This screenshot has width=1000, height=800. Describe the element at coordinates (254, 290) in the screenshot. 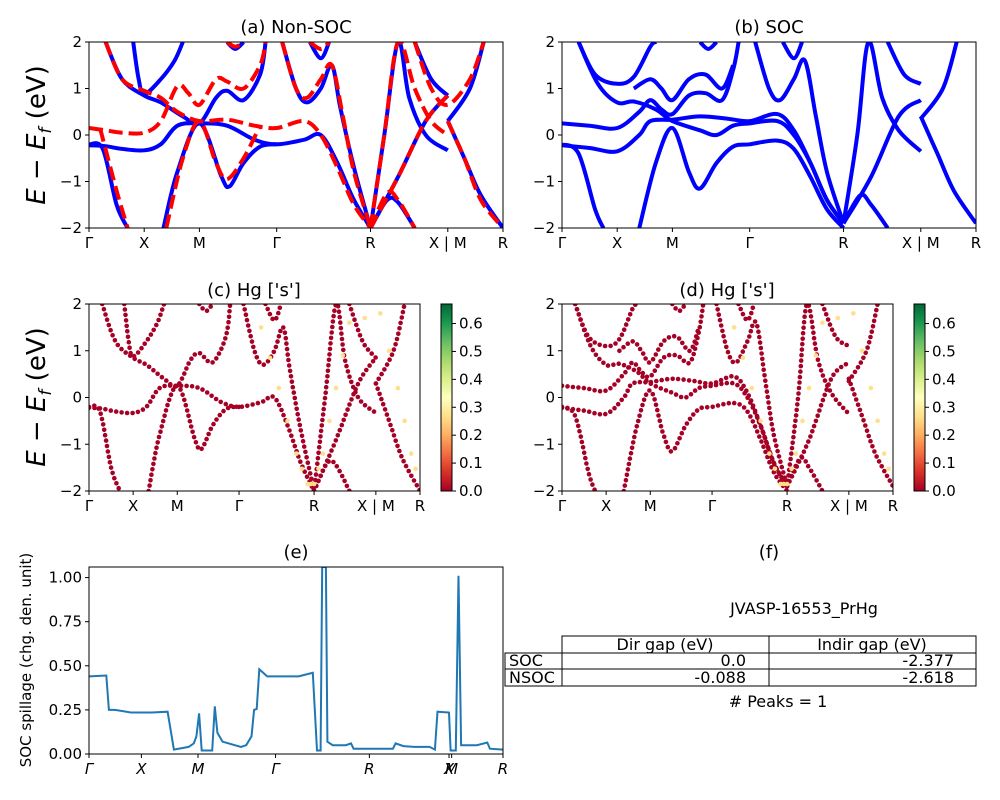

I see `panel-c-title: (c) Hg ['s']` at that location.